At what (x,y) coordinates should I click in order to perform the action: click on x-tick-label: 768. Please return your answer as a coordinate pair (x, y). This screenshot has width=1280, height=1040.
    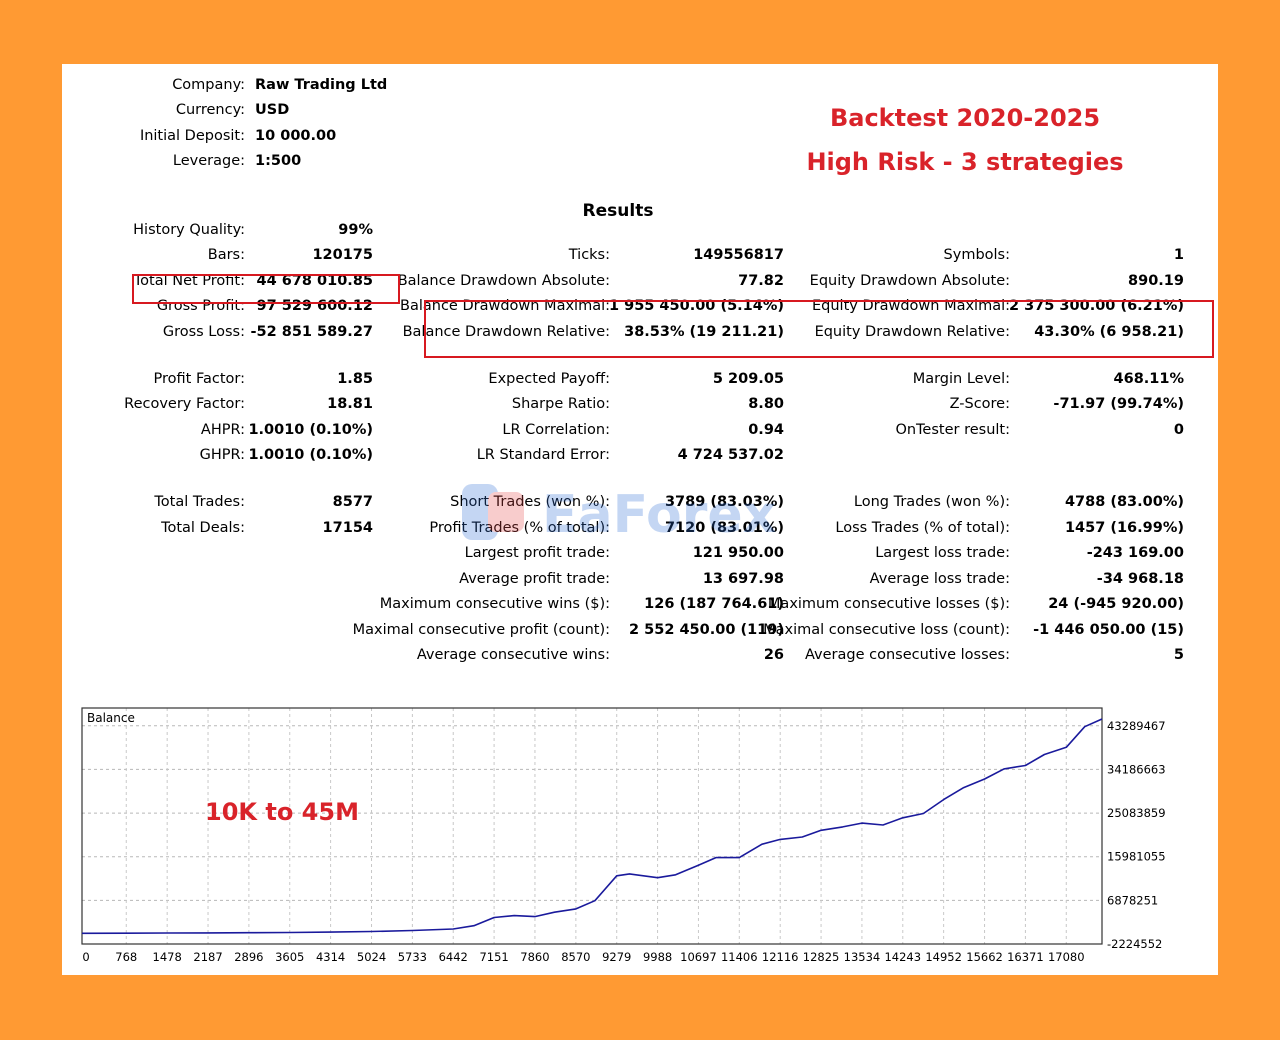
    Looking at the image, I should click on (126, 957).